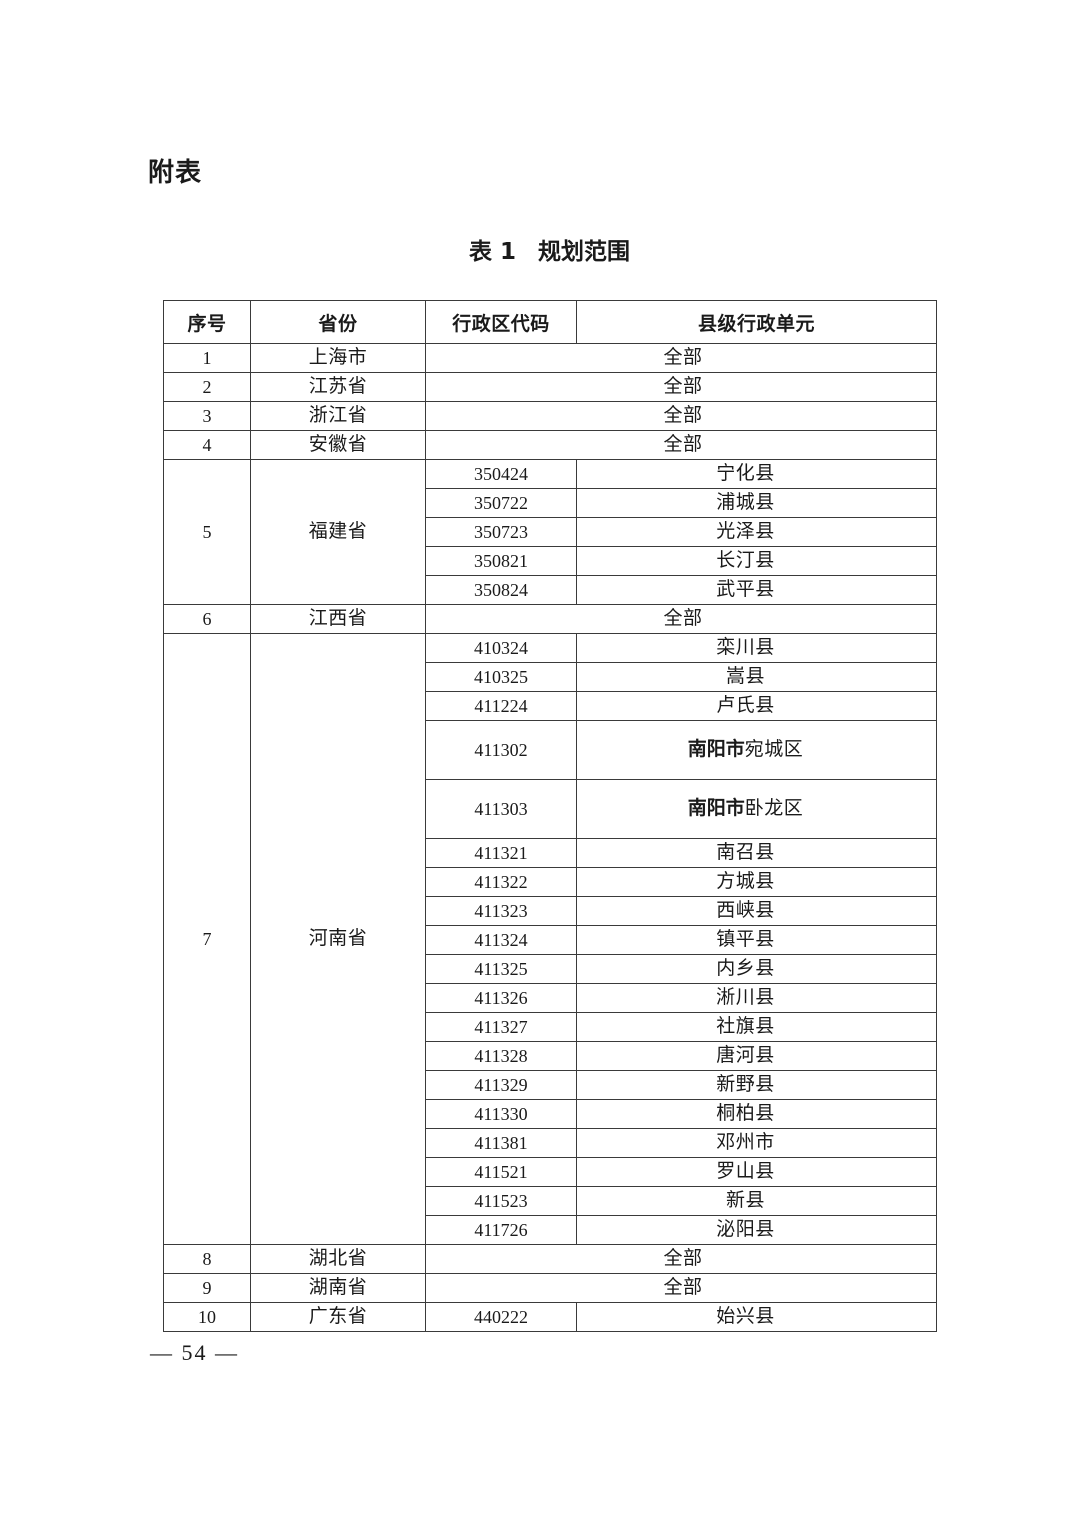  I want to click on cell-county-unit: 光泽县, so click(756, 532).